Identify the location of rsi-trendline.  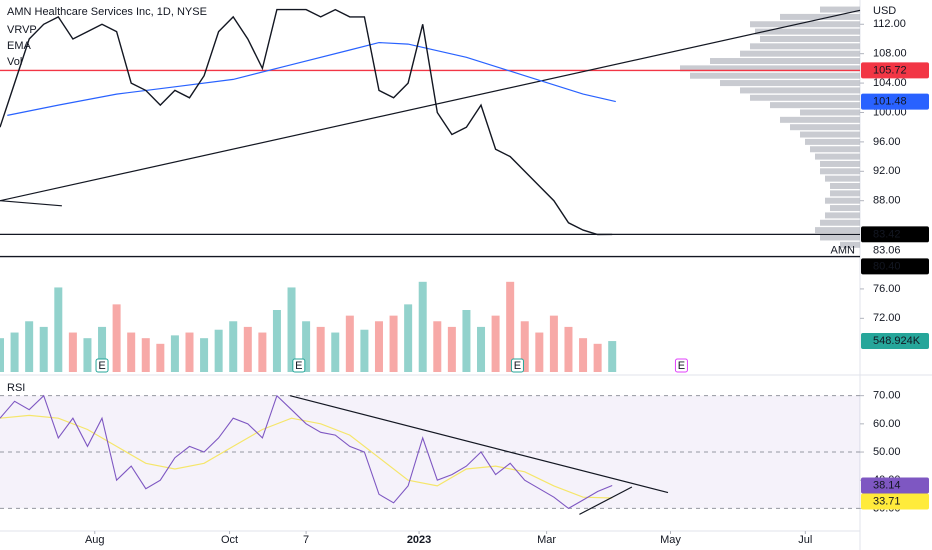
(479, 444).